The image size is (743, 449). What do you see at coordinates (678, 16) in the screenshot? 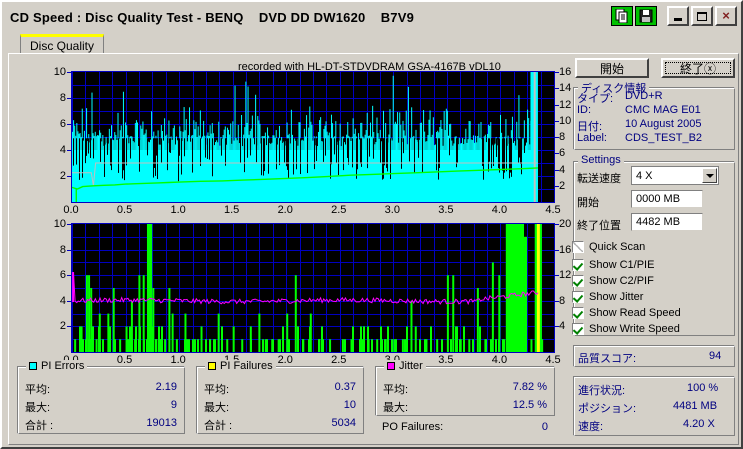
I see `minimize-button` at bounding box center [678, 16].